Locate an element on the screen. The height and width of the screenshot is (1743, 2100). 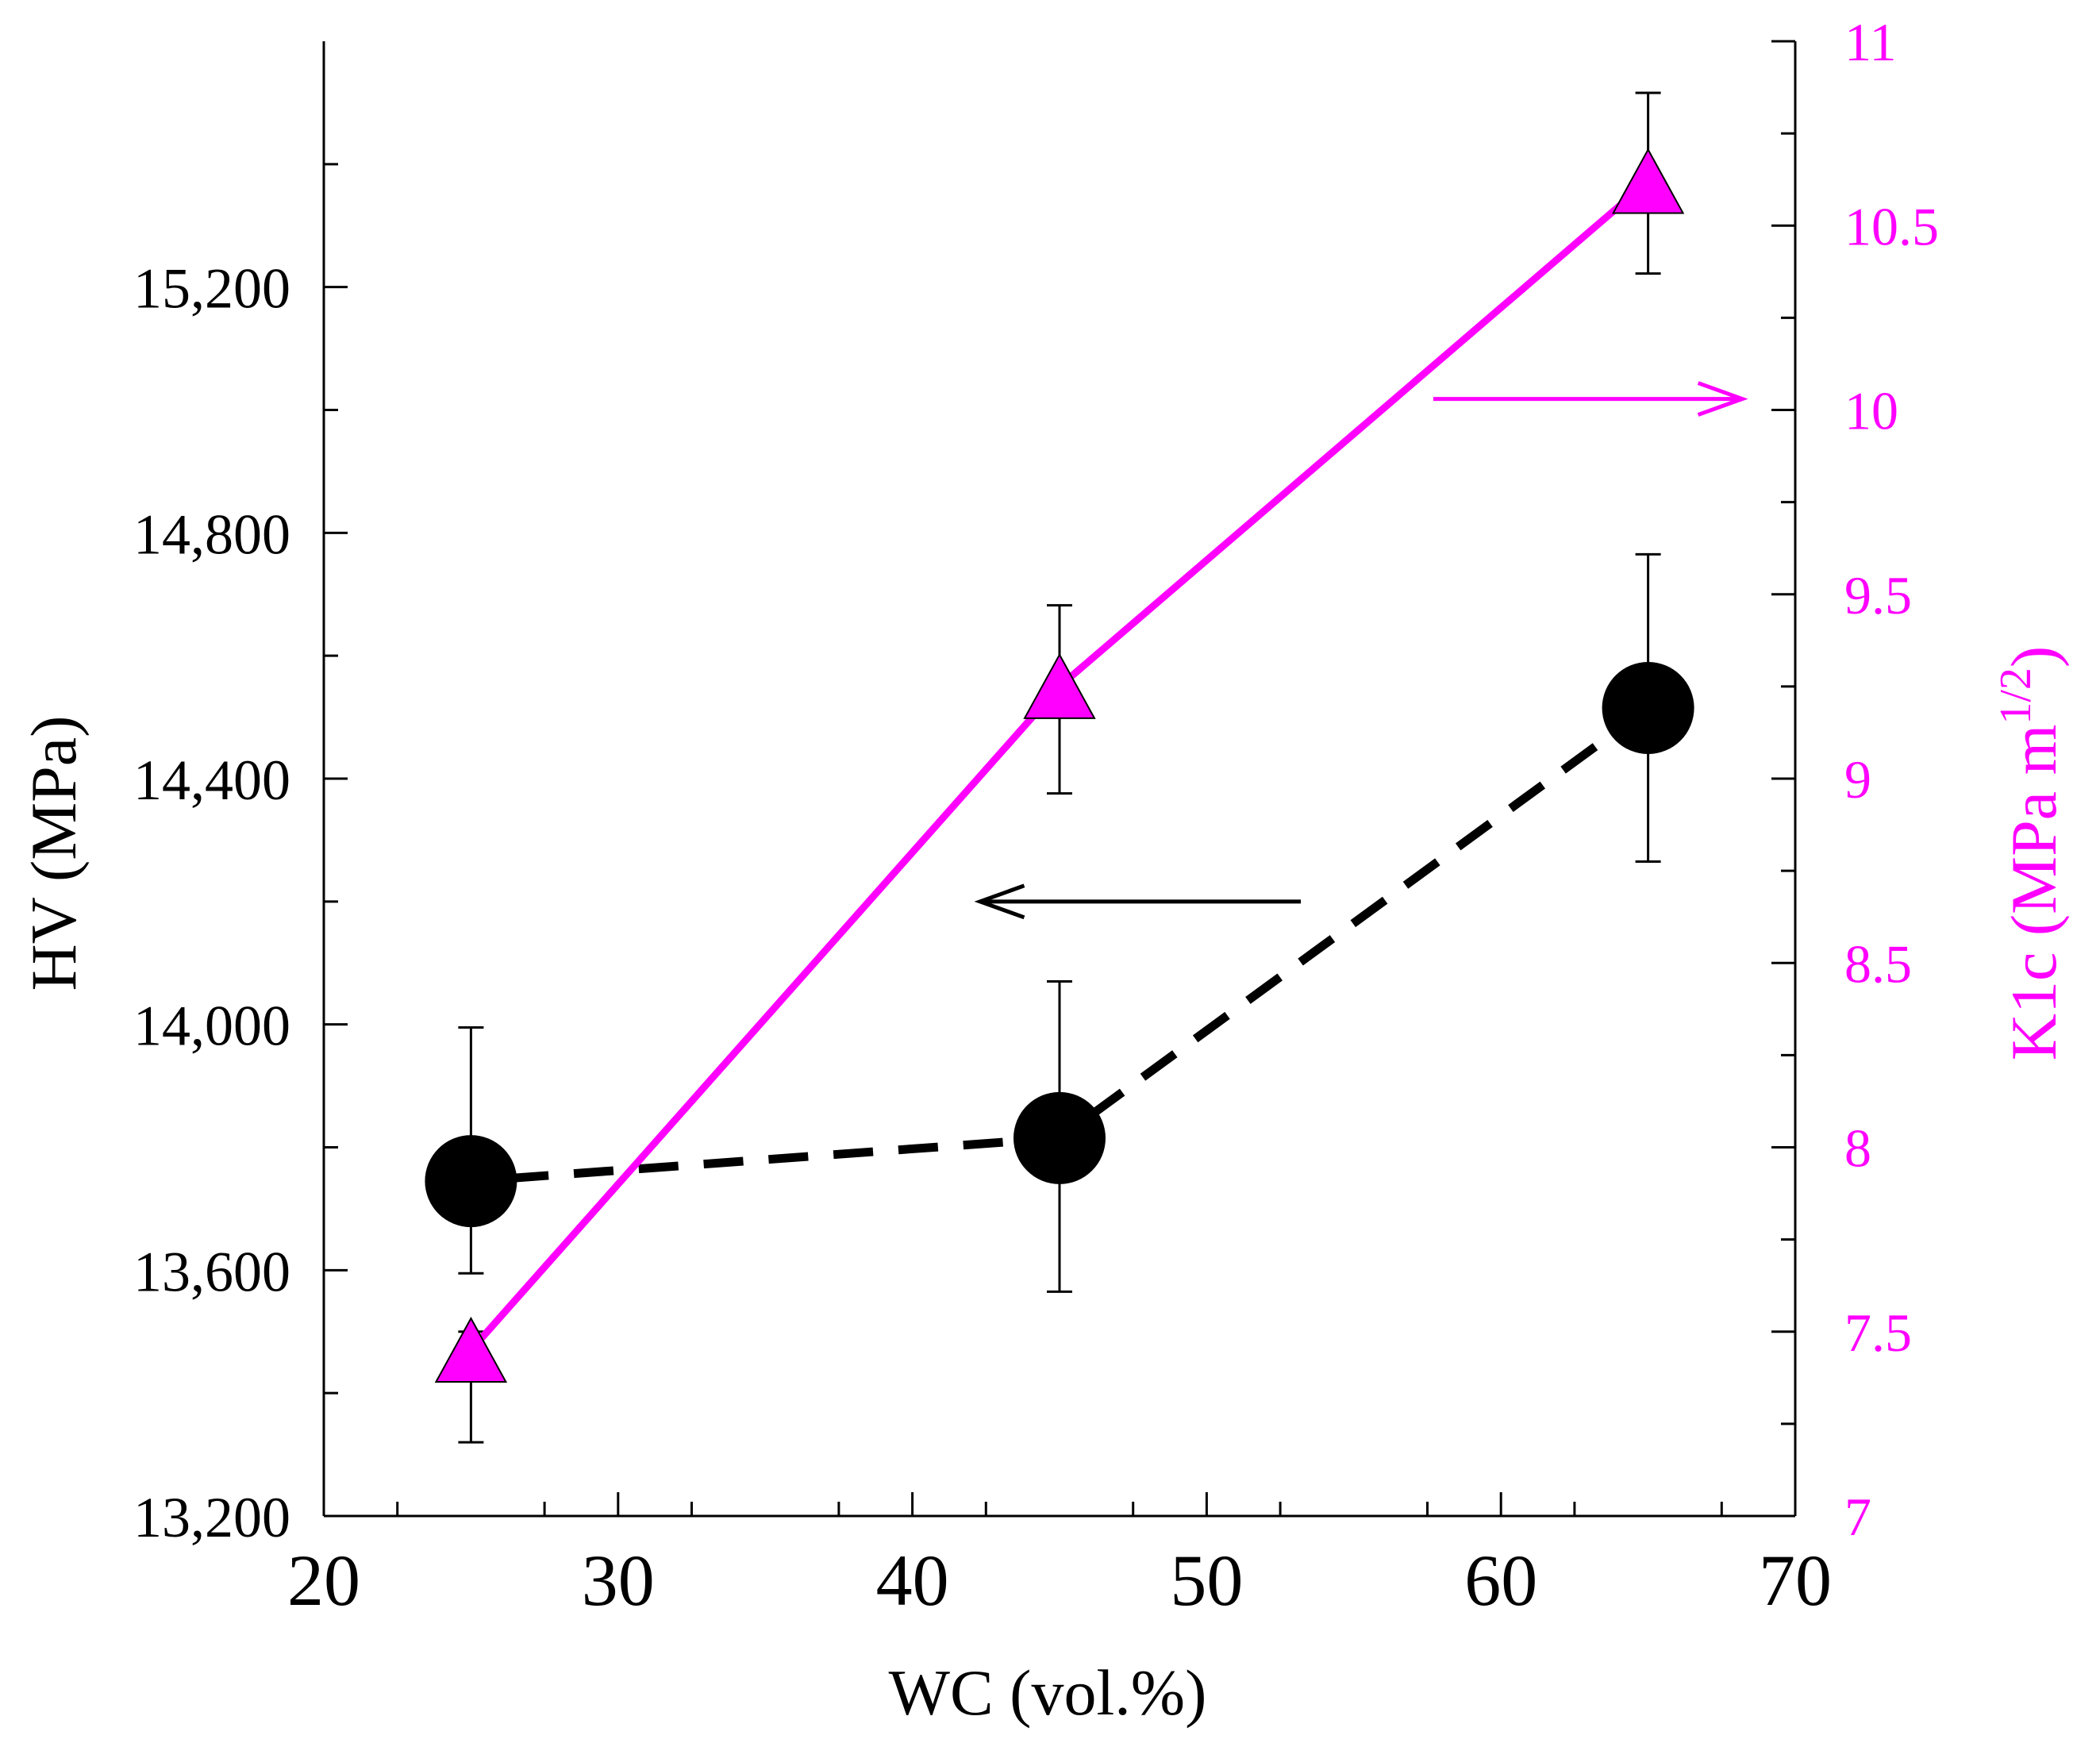
y-right-title-superscript: 1/2 is located at coordinates (2015, 696).